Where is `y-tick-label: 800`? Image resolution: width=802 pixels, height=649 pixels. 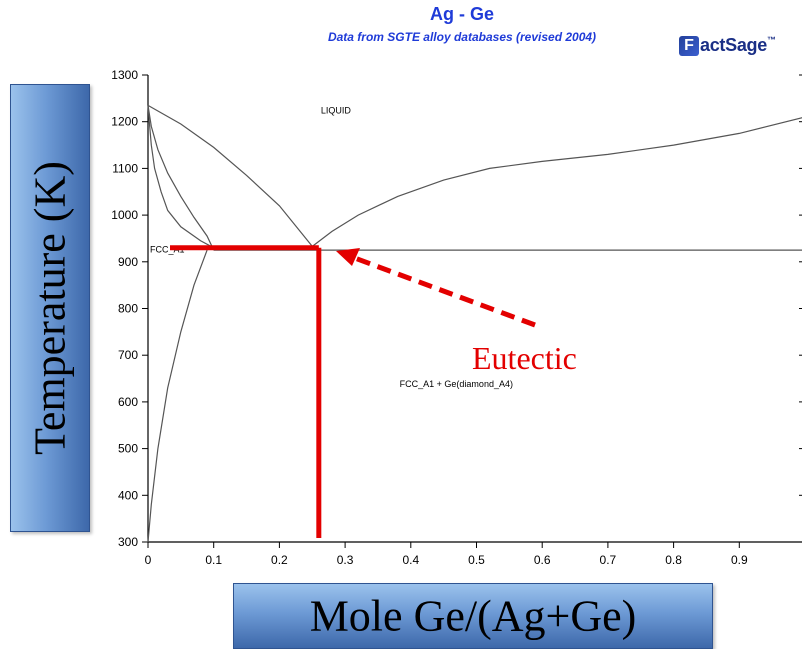
y-tick-label: 800 is located at coordinates (128, 309).